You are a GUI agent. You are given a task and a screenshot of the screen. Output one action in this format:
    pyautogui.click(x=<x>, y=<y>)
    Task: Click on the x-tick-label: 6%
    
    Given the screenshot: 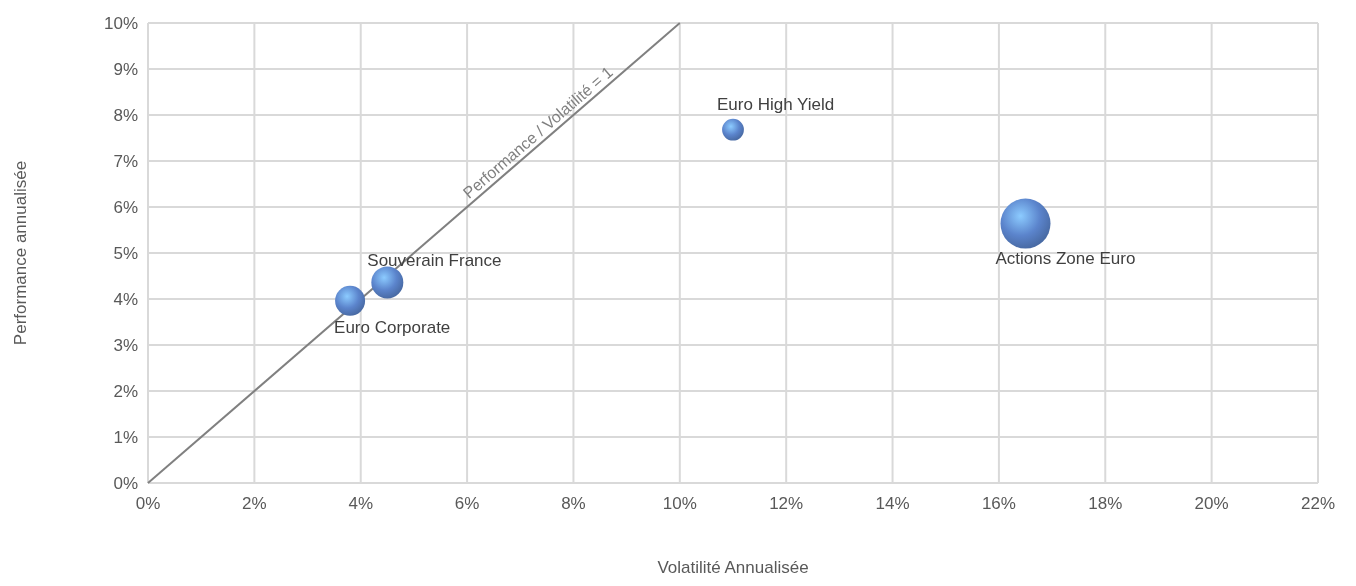 What is the action you would take?
    pyautogui.click(x=467, y=503)
    